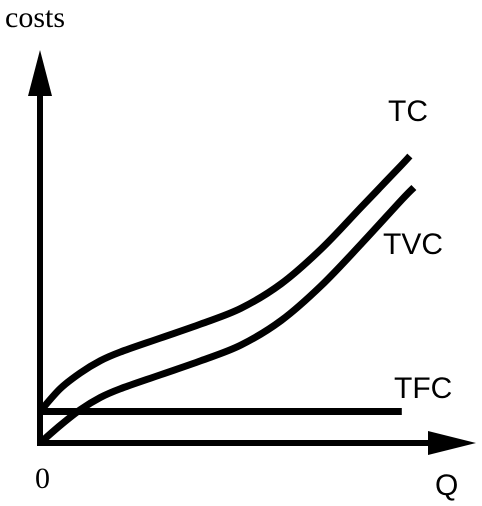 This screenshot has width=482, height=506. I want to click on y-axis-label: costs, so click(35, 17).